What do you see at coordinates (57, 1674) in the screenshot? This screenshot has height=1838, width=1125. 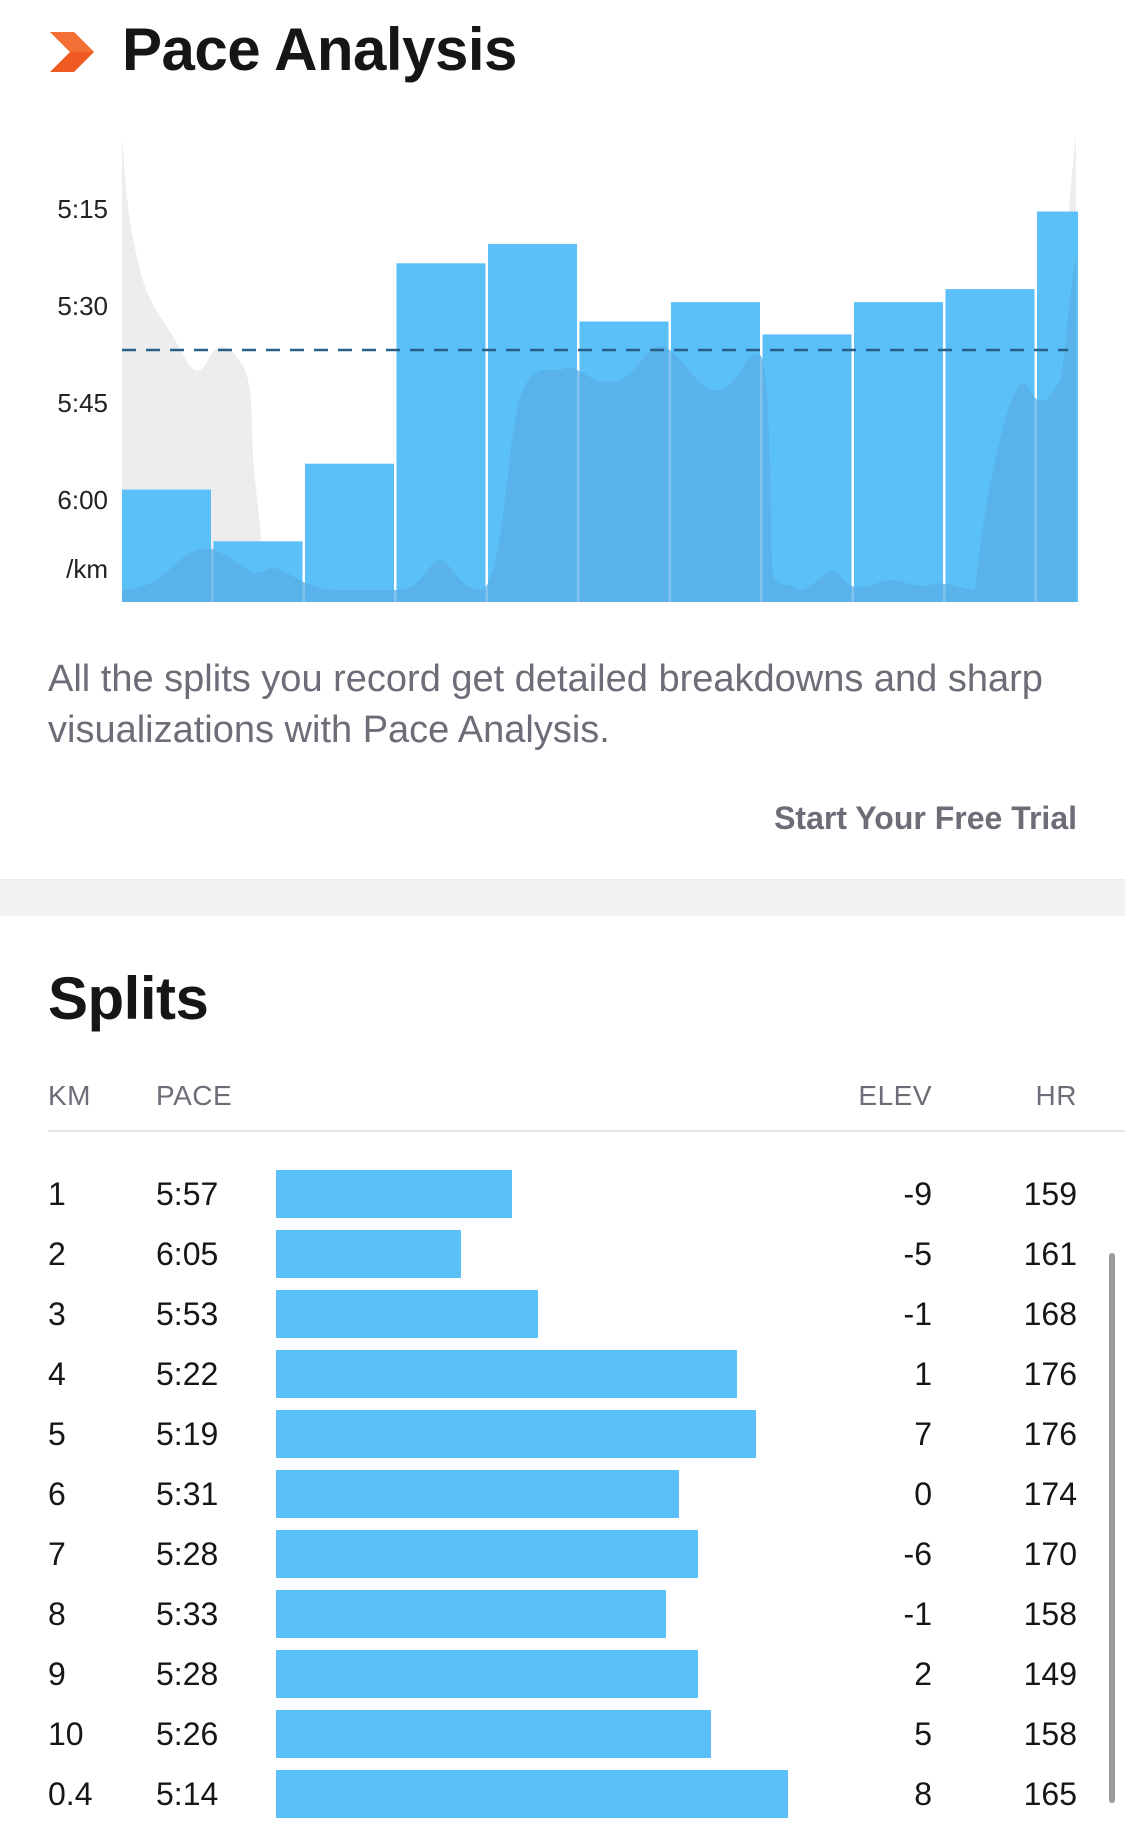 I see `split-km: 9` at bounding box center [57, 1674].